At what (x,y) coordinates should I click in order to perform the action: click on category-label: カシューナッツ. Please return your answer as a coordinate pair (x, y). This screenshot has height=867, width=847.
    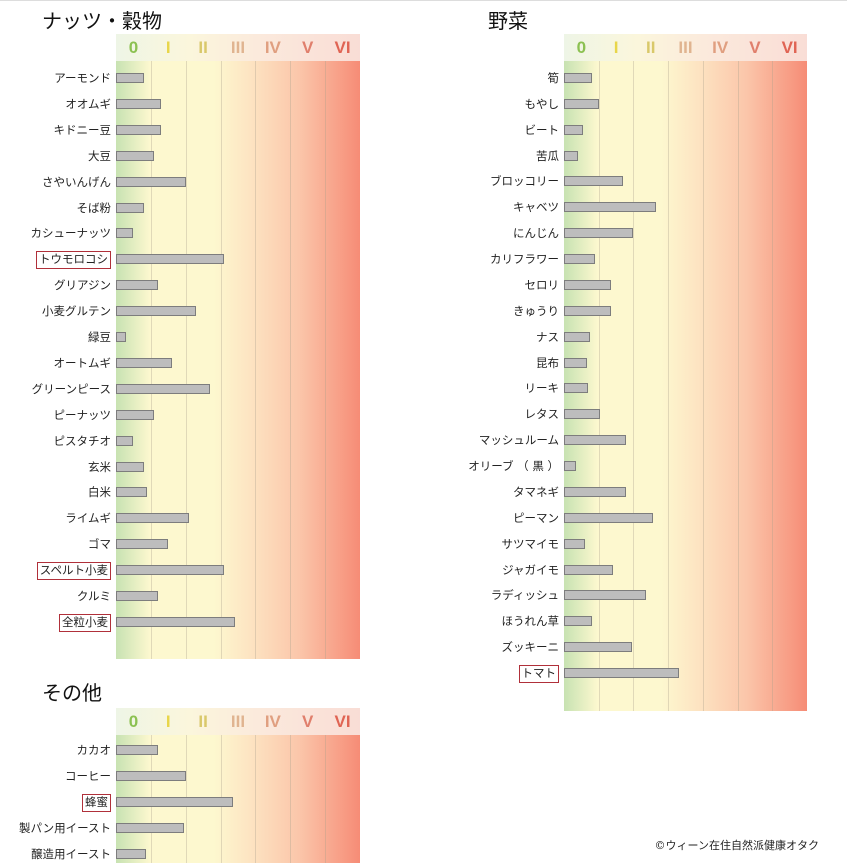
    Looking at the image, I should click on (71, 233).